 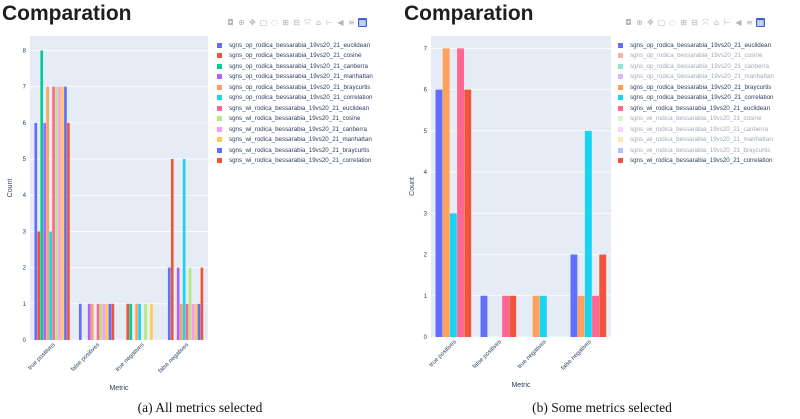 I want to click on y-tick-label: 6, so click(x=426, y=91).